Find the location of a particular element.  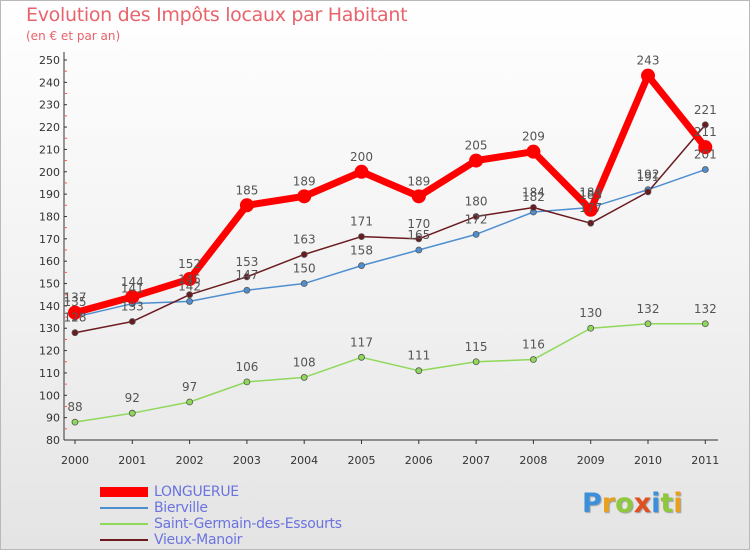

data-label: 185 is located at coordinates (246, 190).